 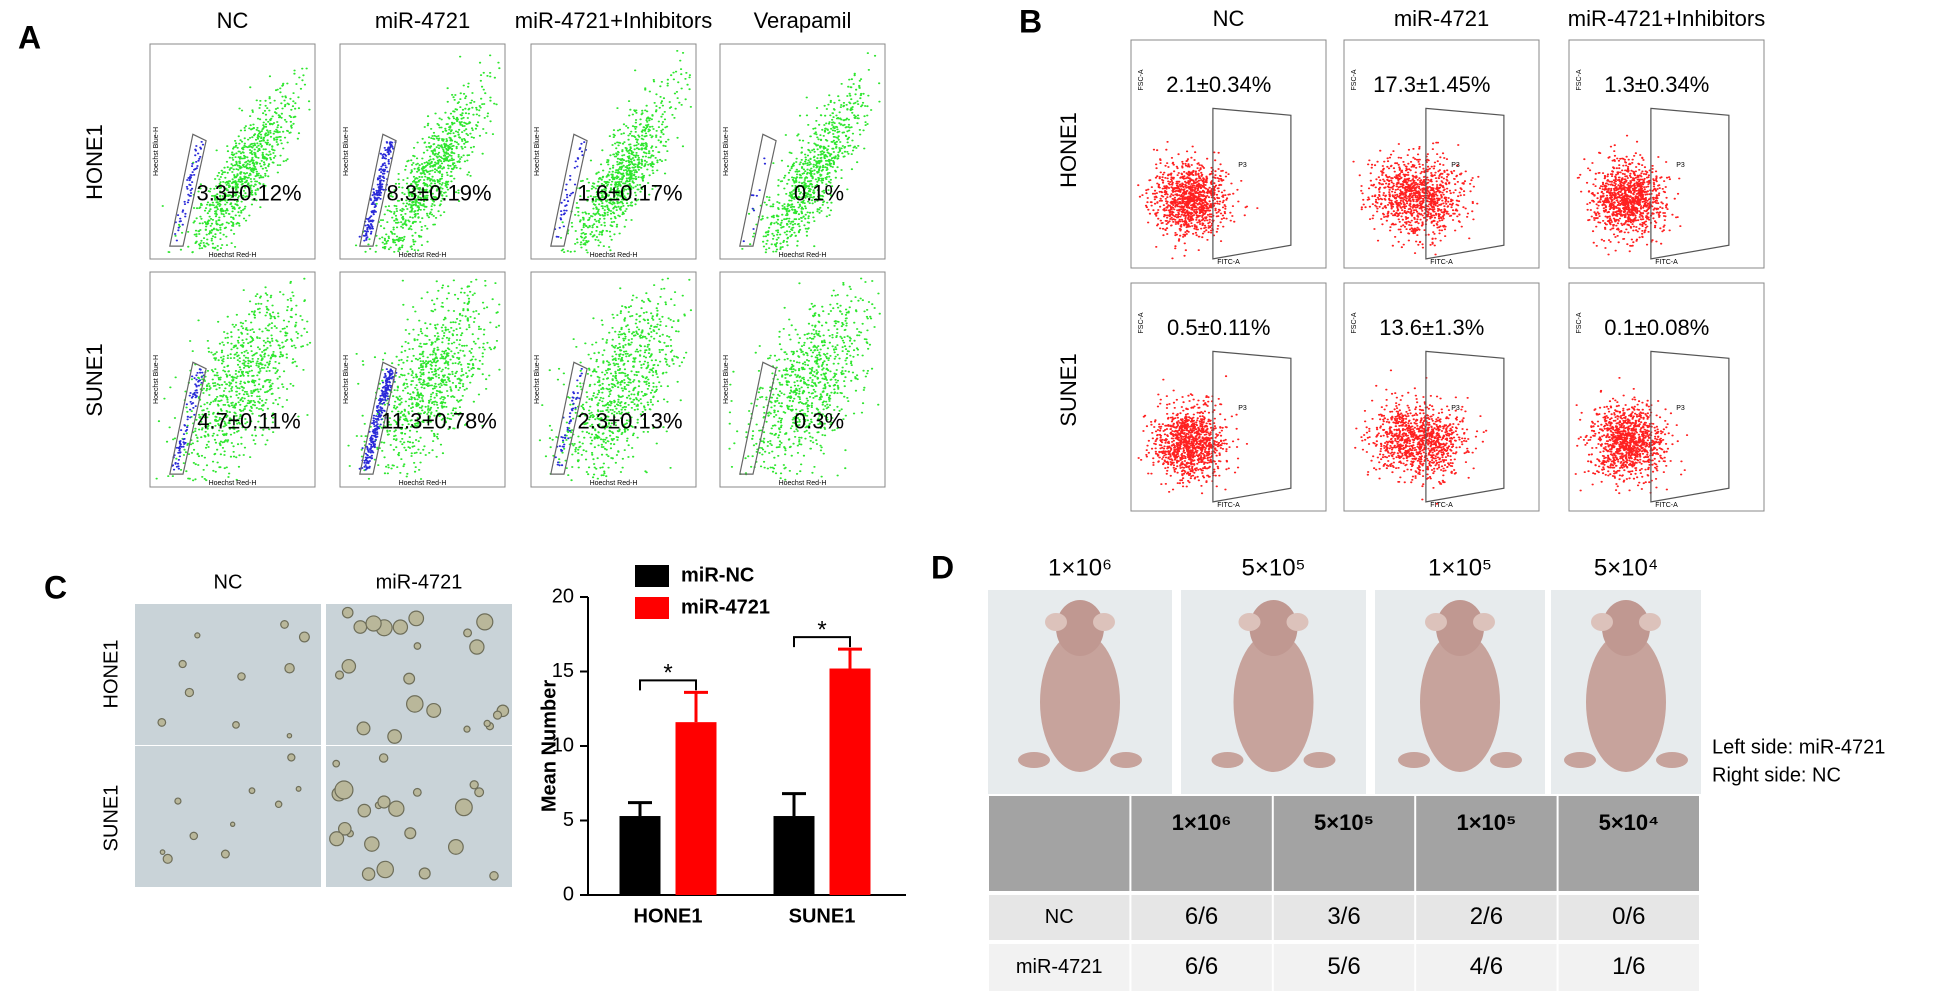 I want to click on percentage: 2.1±0.34%, so click(x=1218, y=84).